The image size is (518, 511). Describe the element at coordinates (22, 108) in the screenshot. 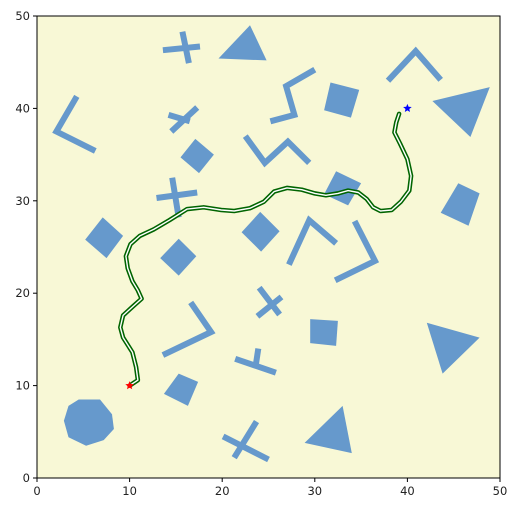

I see `y-tick-label: 40` at that location.